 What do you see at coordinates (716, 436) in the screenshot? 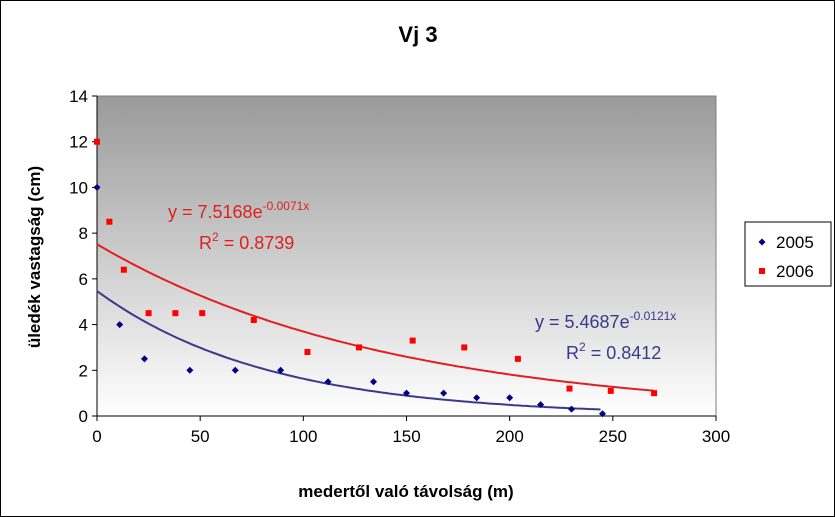
I see `x-tick-label: 300` at bounding box center [716, 436].